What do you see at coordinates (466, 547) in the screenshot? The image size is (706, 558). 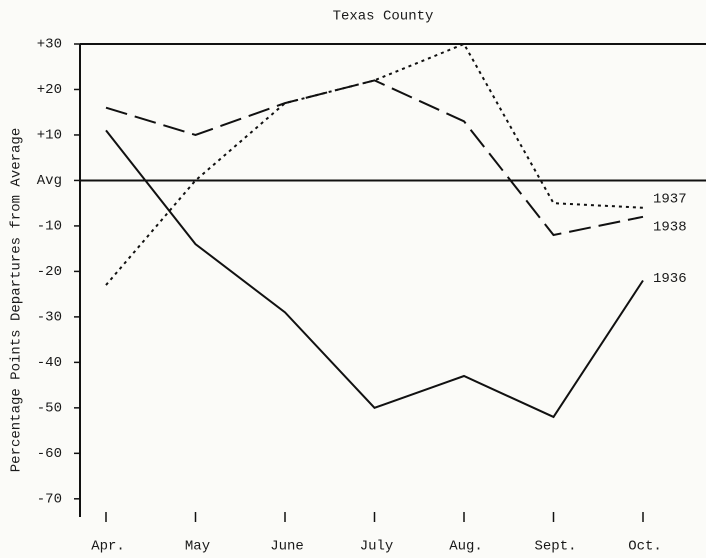 I see `x-tick-label: Aug.` at bounding box center [466, 547].